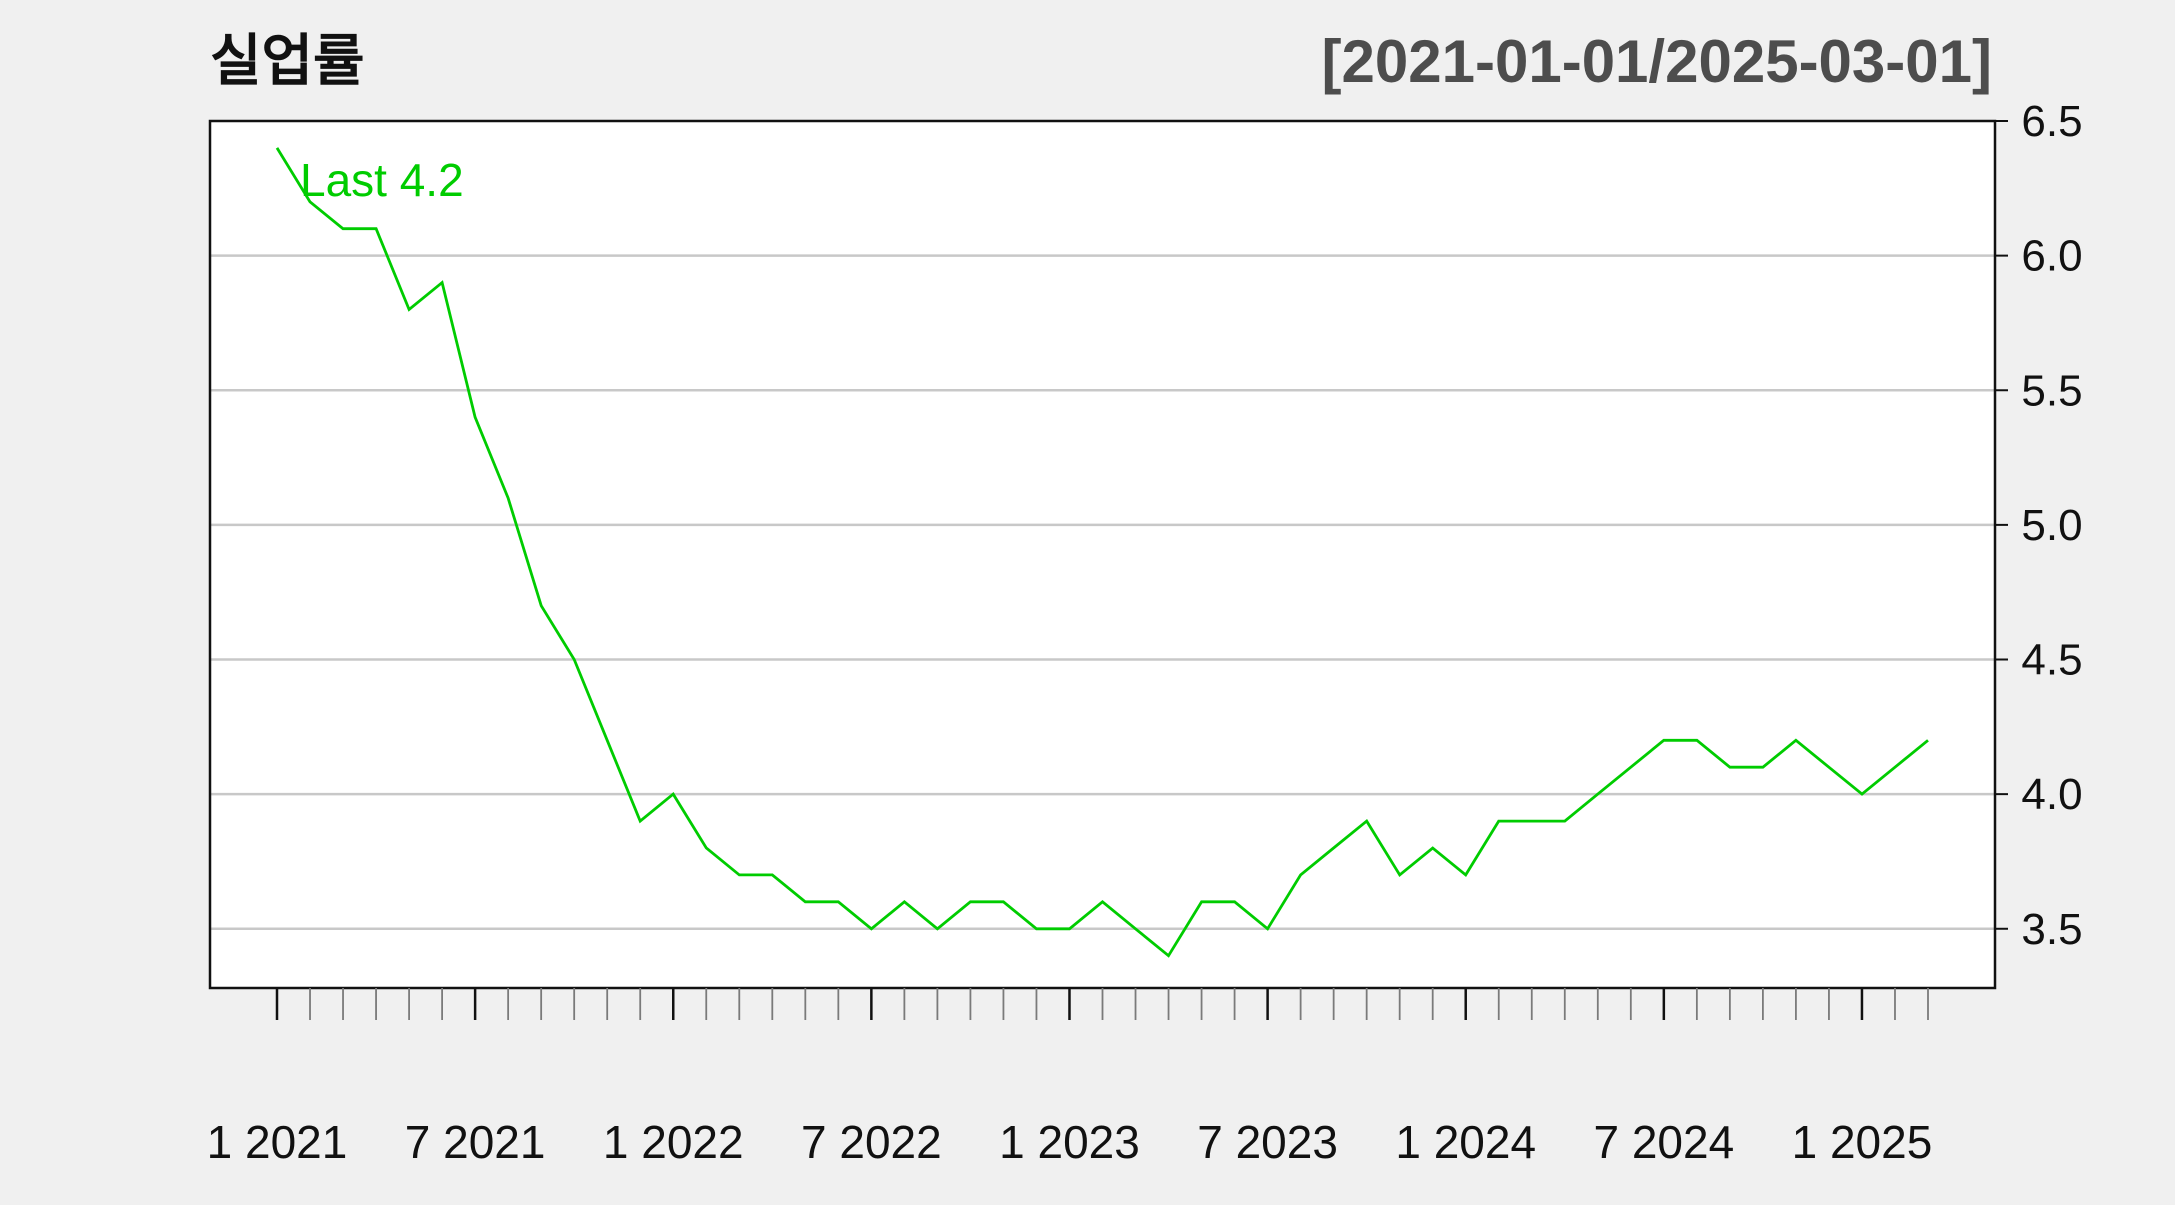 Image resolution: width=2175 pixels, height=1205 pixels. What do you see at coordinates (1465, 1142) in the screenshot?
I see `x-tick-label-6: 1 2024` at bounding box center [1465, 1142].